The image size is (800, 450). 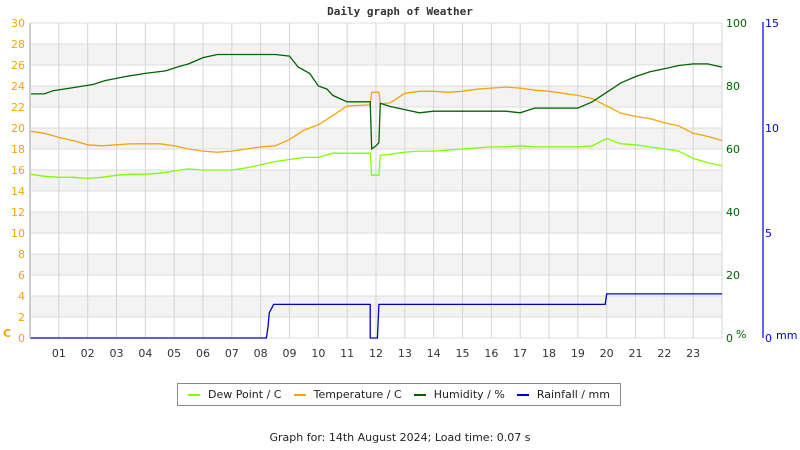 I want to click on humidity-tick-label: 20, so click(x=733, y=275).